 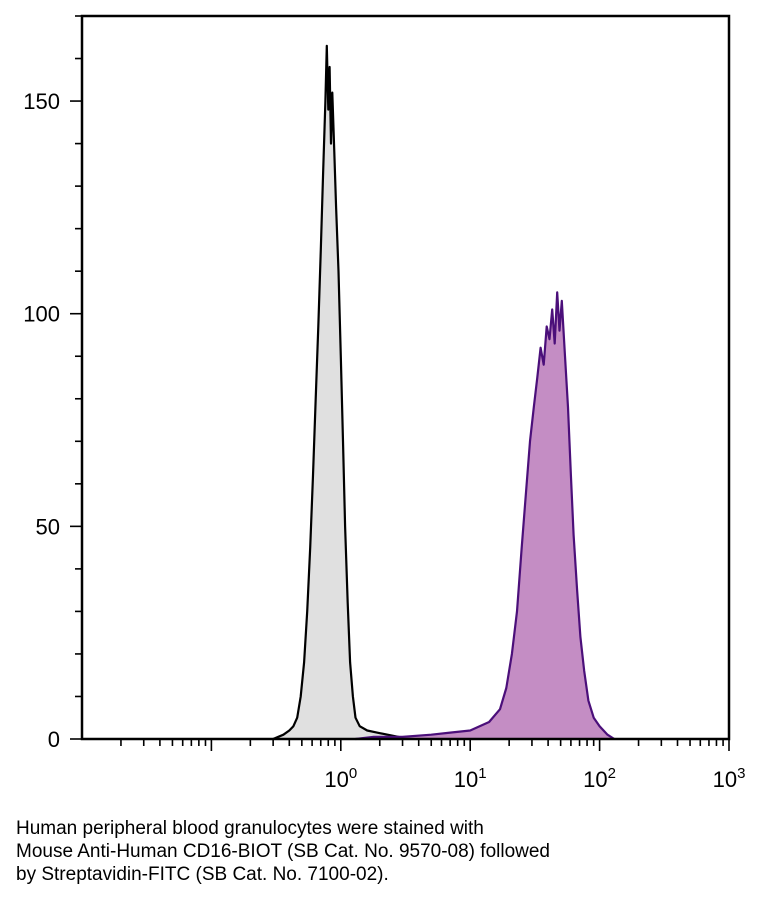 I want to click on y-tick-label: 50, so click(x=48, y=526).